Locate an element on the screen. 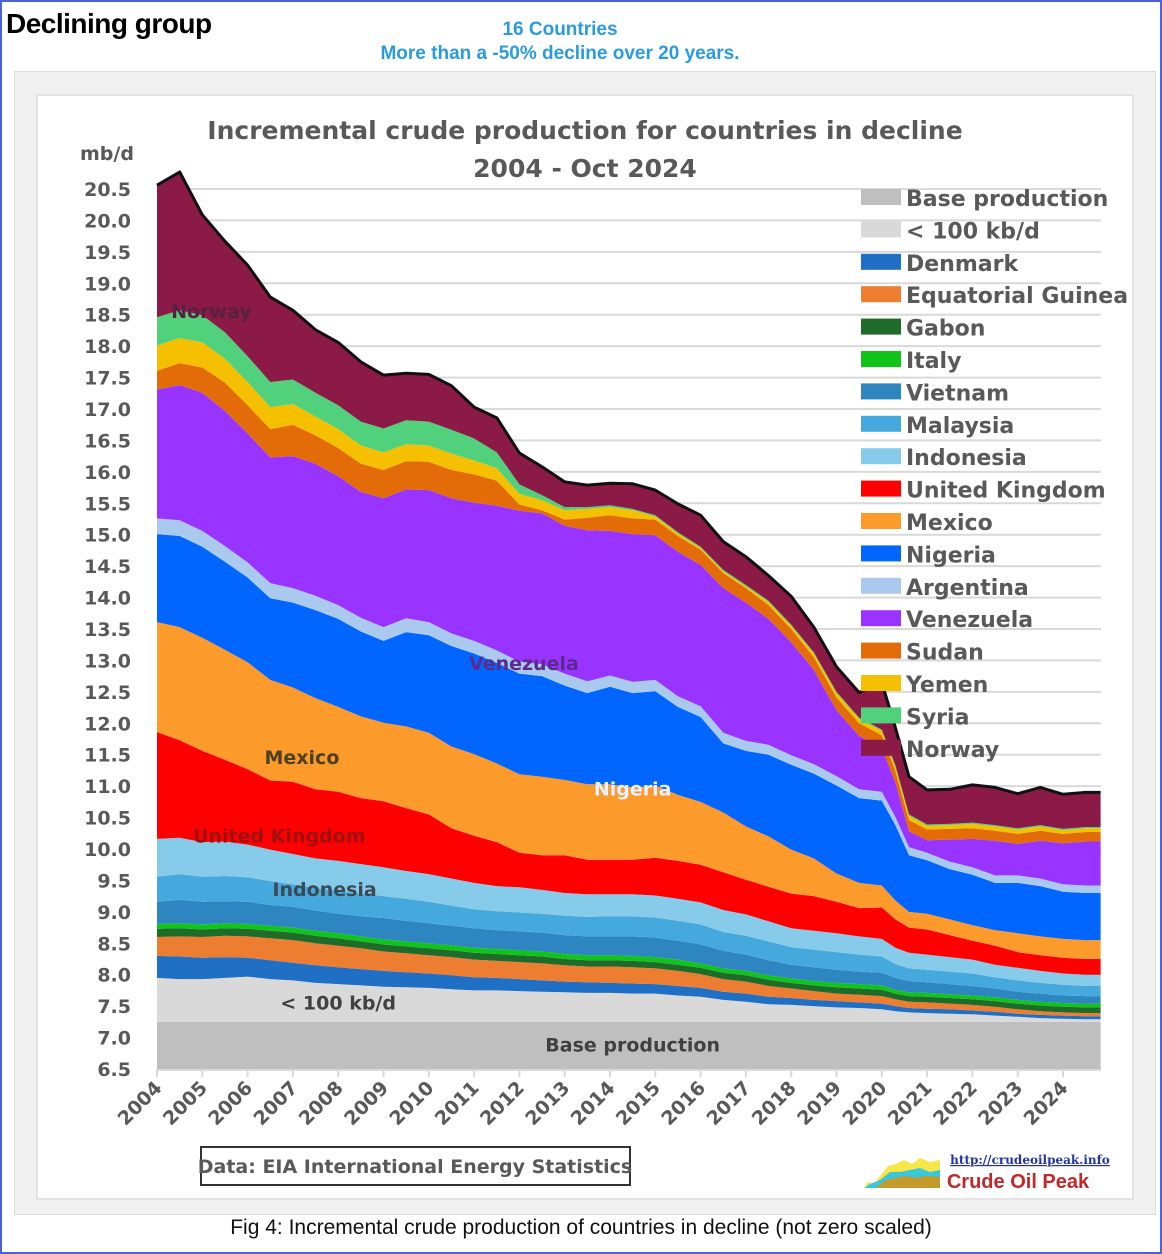 This screenshot has height=1254, width=1162. legend-label: Vietnam is located at coordinates (957, 393).